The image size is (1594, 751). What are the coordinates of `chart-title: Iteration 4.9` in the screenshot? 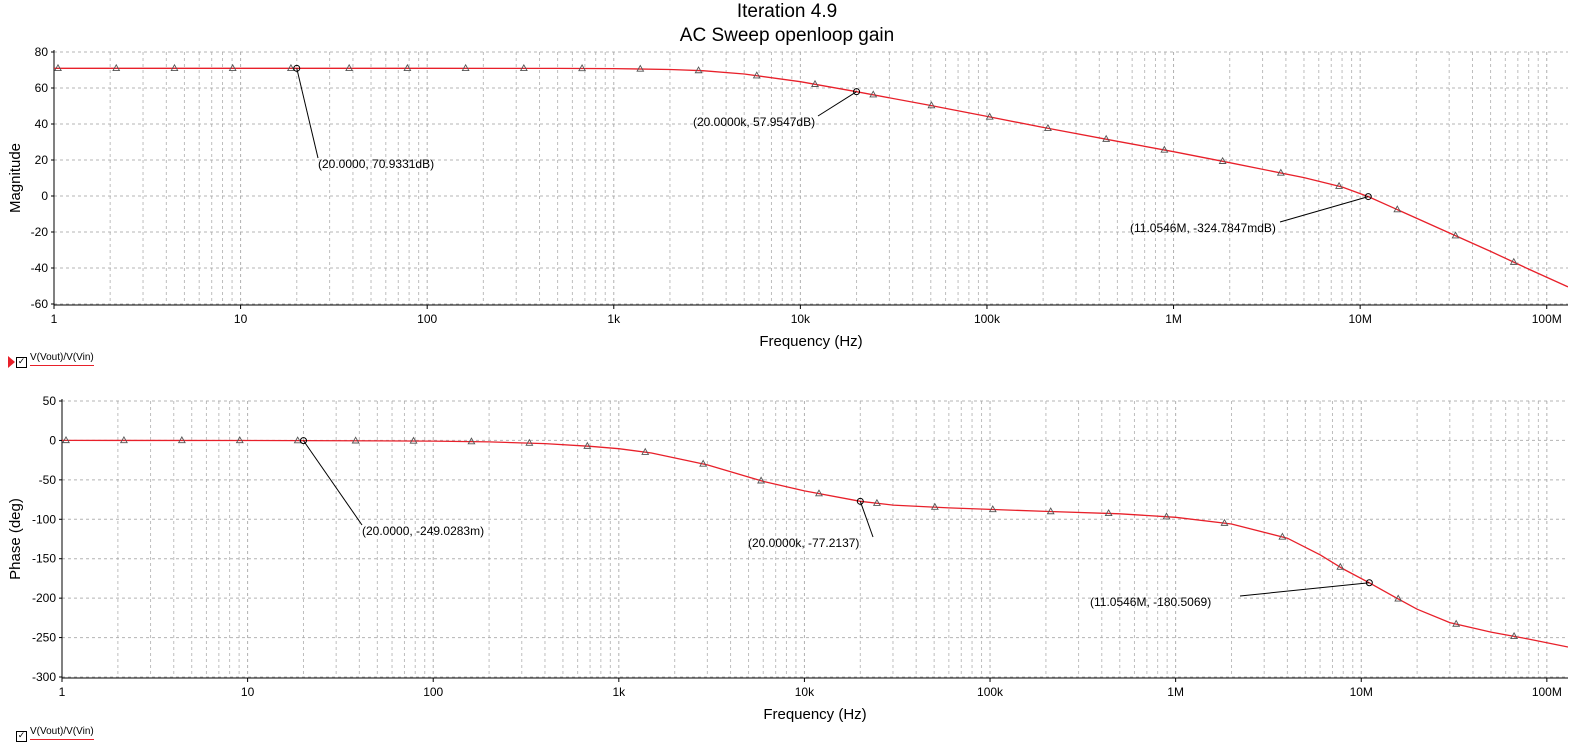 It's located at (787, 11).